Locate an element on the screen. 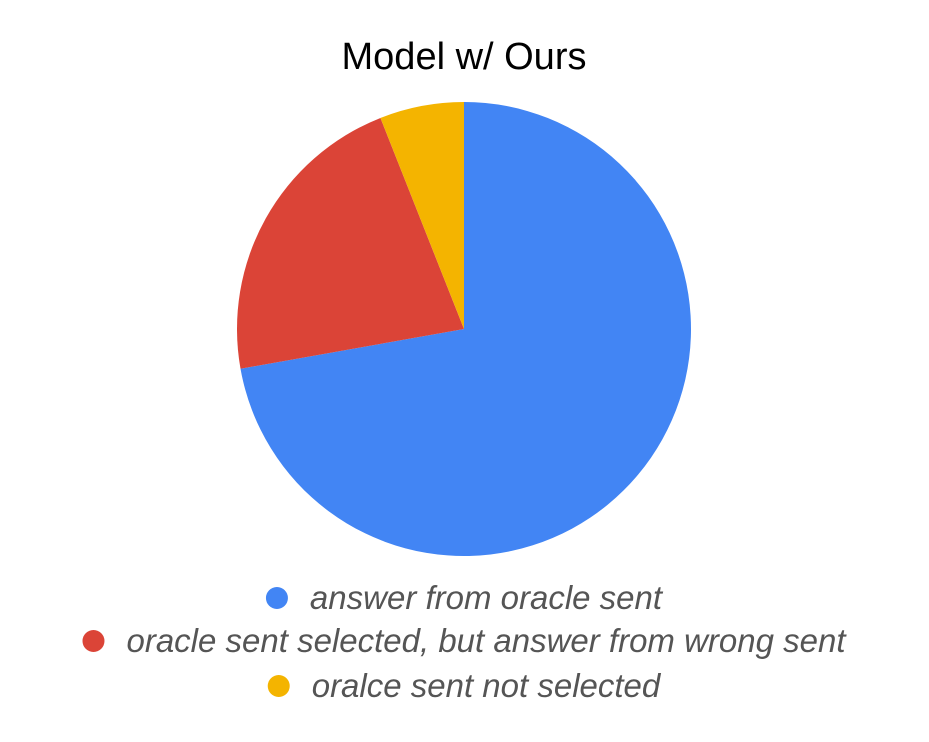 Image resolution: width=929 pixels, height=742 pixels. legend-item: oralce sent not selected is located at coordinates (464, 685).